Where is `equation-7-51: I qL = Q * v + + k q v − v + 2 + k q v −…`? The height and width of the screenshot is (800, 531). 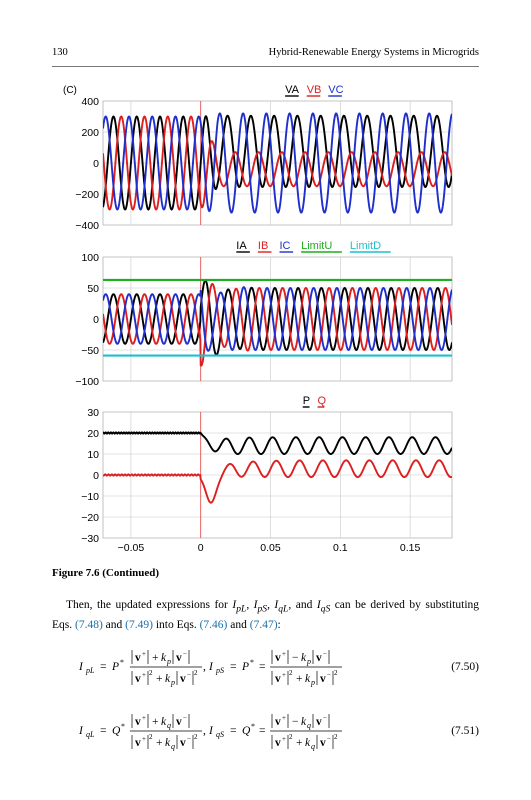
equation-7-51: I qL = Q * v + + k q v − v + 2 + k q v −… is located at coordinates (278, 732).